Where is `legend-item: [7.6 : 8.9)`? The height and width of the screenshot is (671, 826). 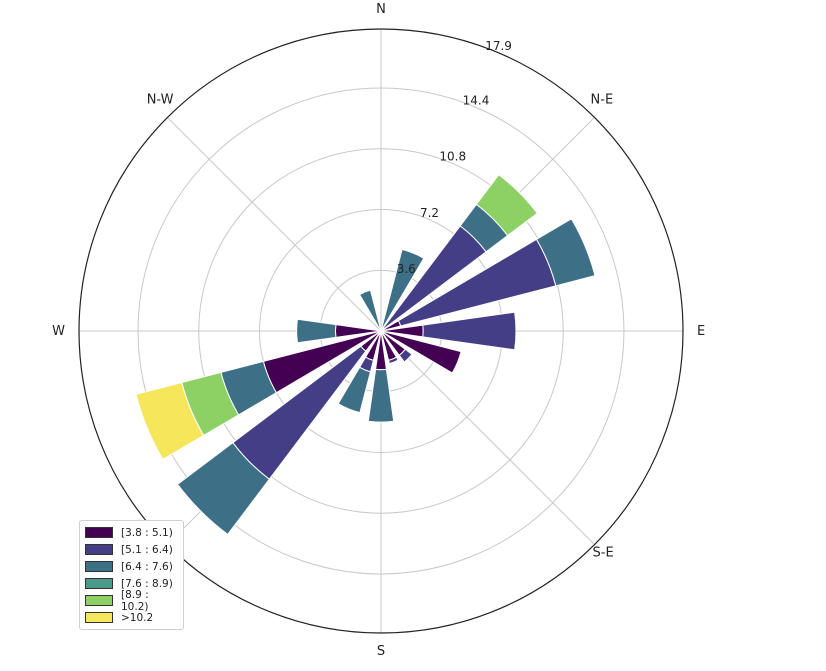
legend-item: [7.6 : 8.9) is located at coordinates (131, 583).